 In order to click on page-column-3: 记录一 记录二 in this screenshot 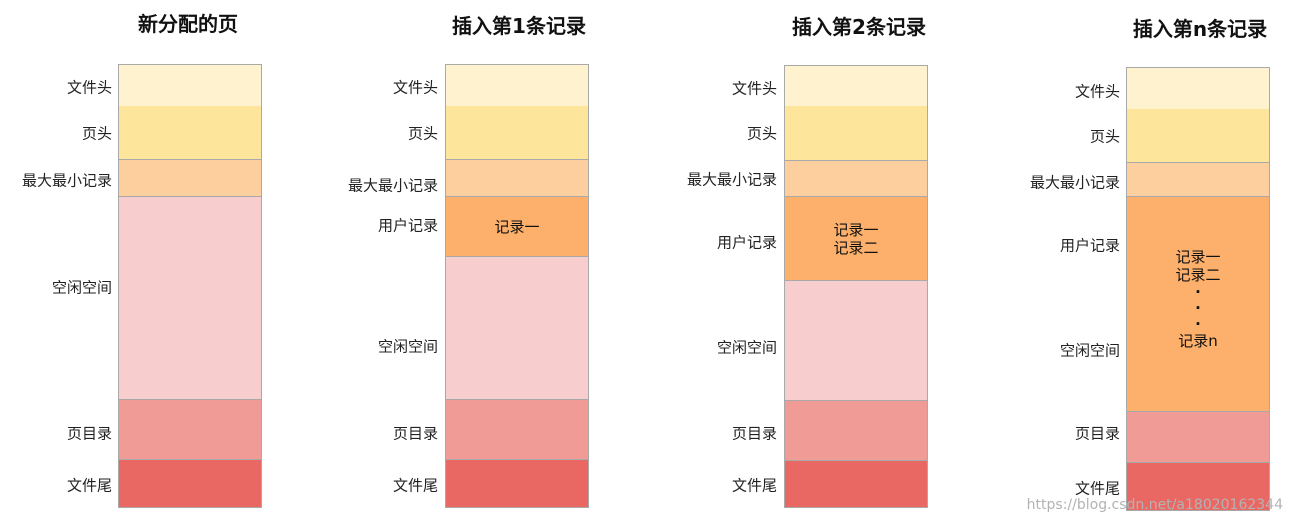, I will do `click(856, 287)`.